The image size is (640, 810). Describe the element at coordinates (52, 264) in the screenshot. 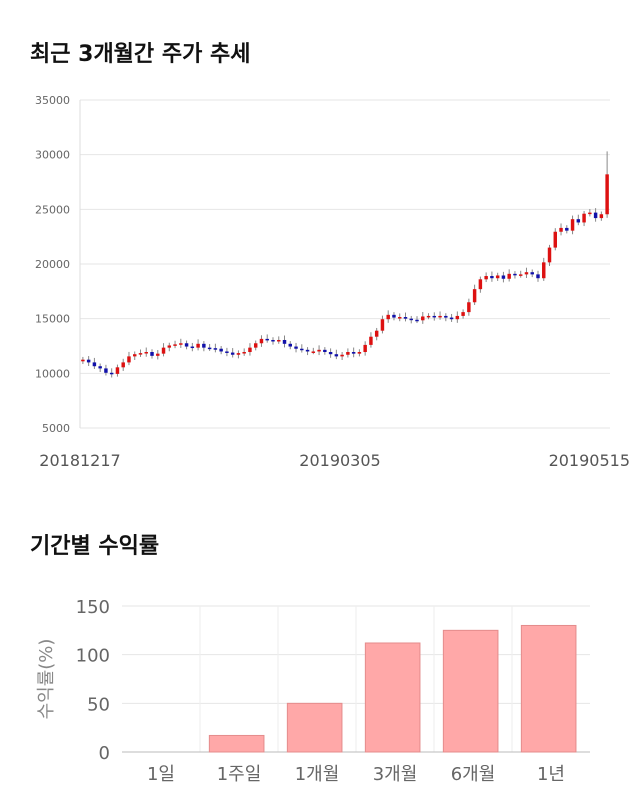

I see `y-tick-label: 20000` at that location.